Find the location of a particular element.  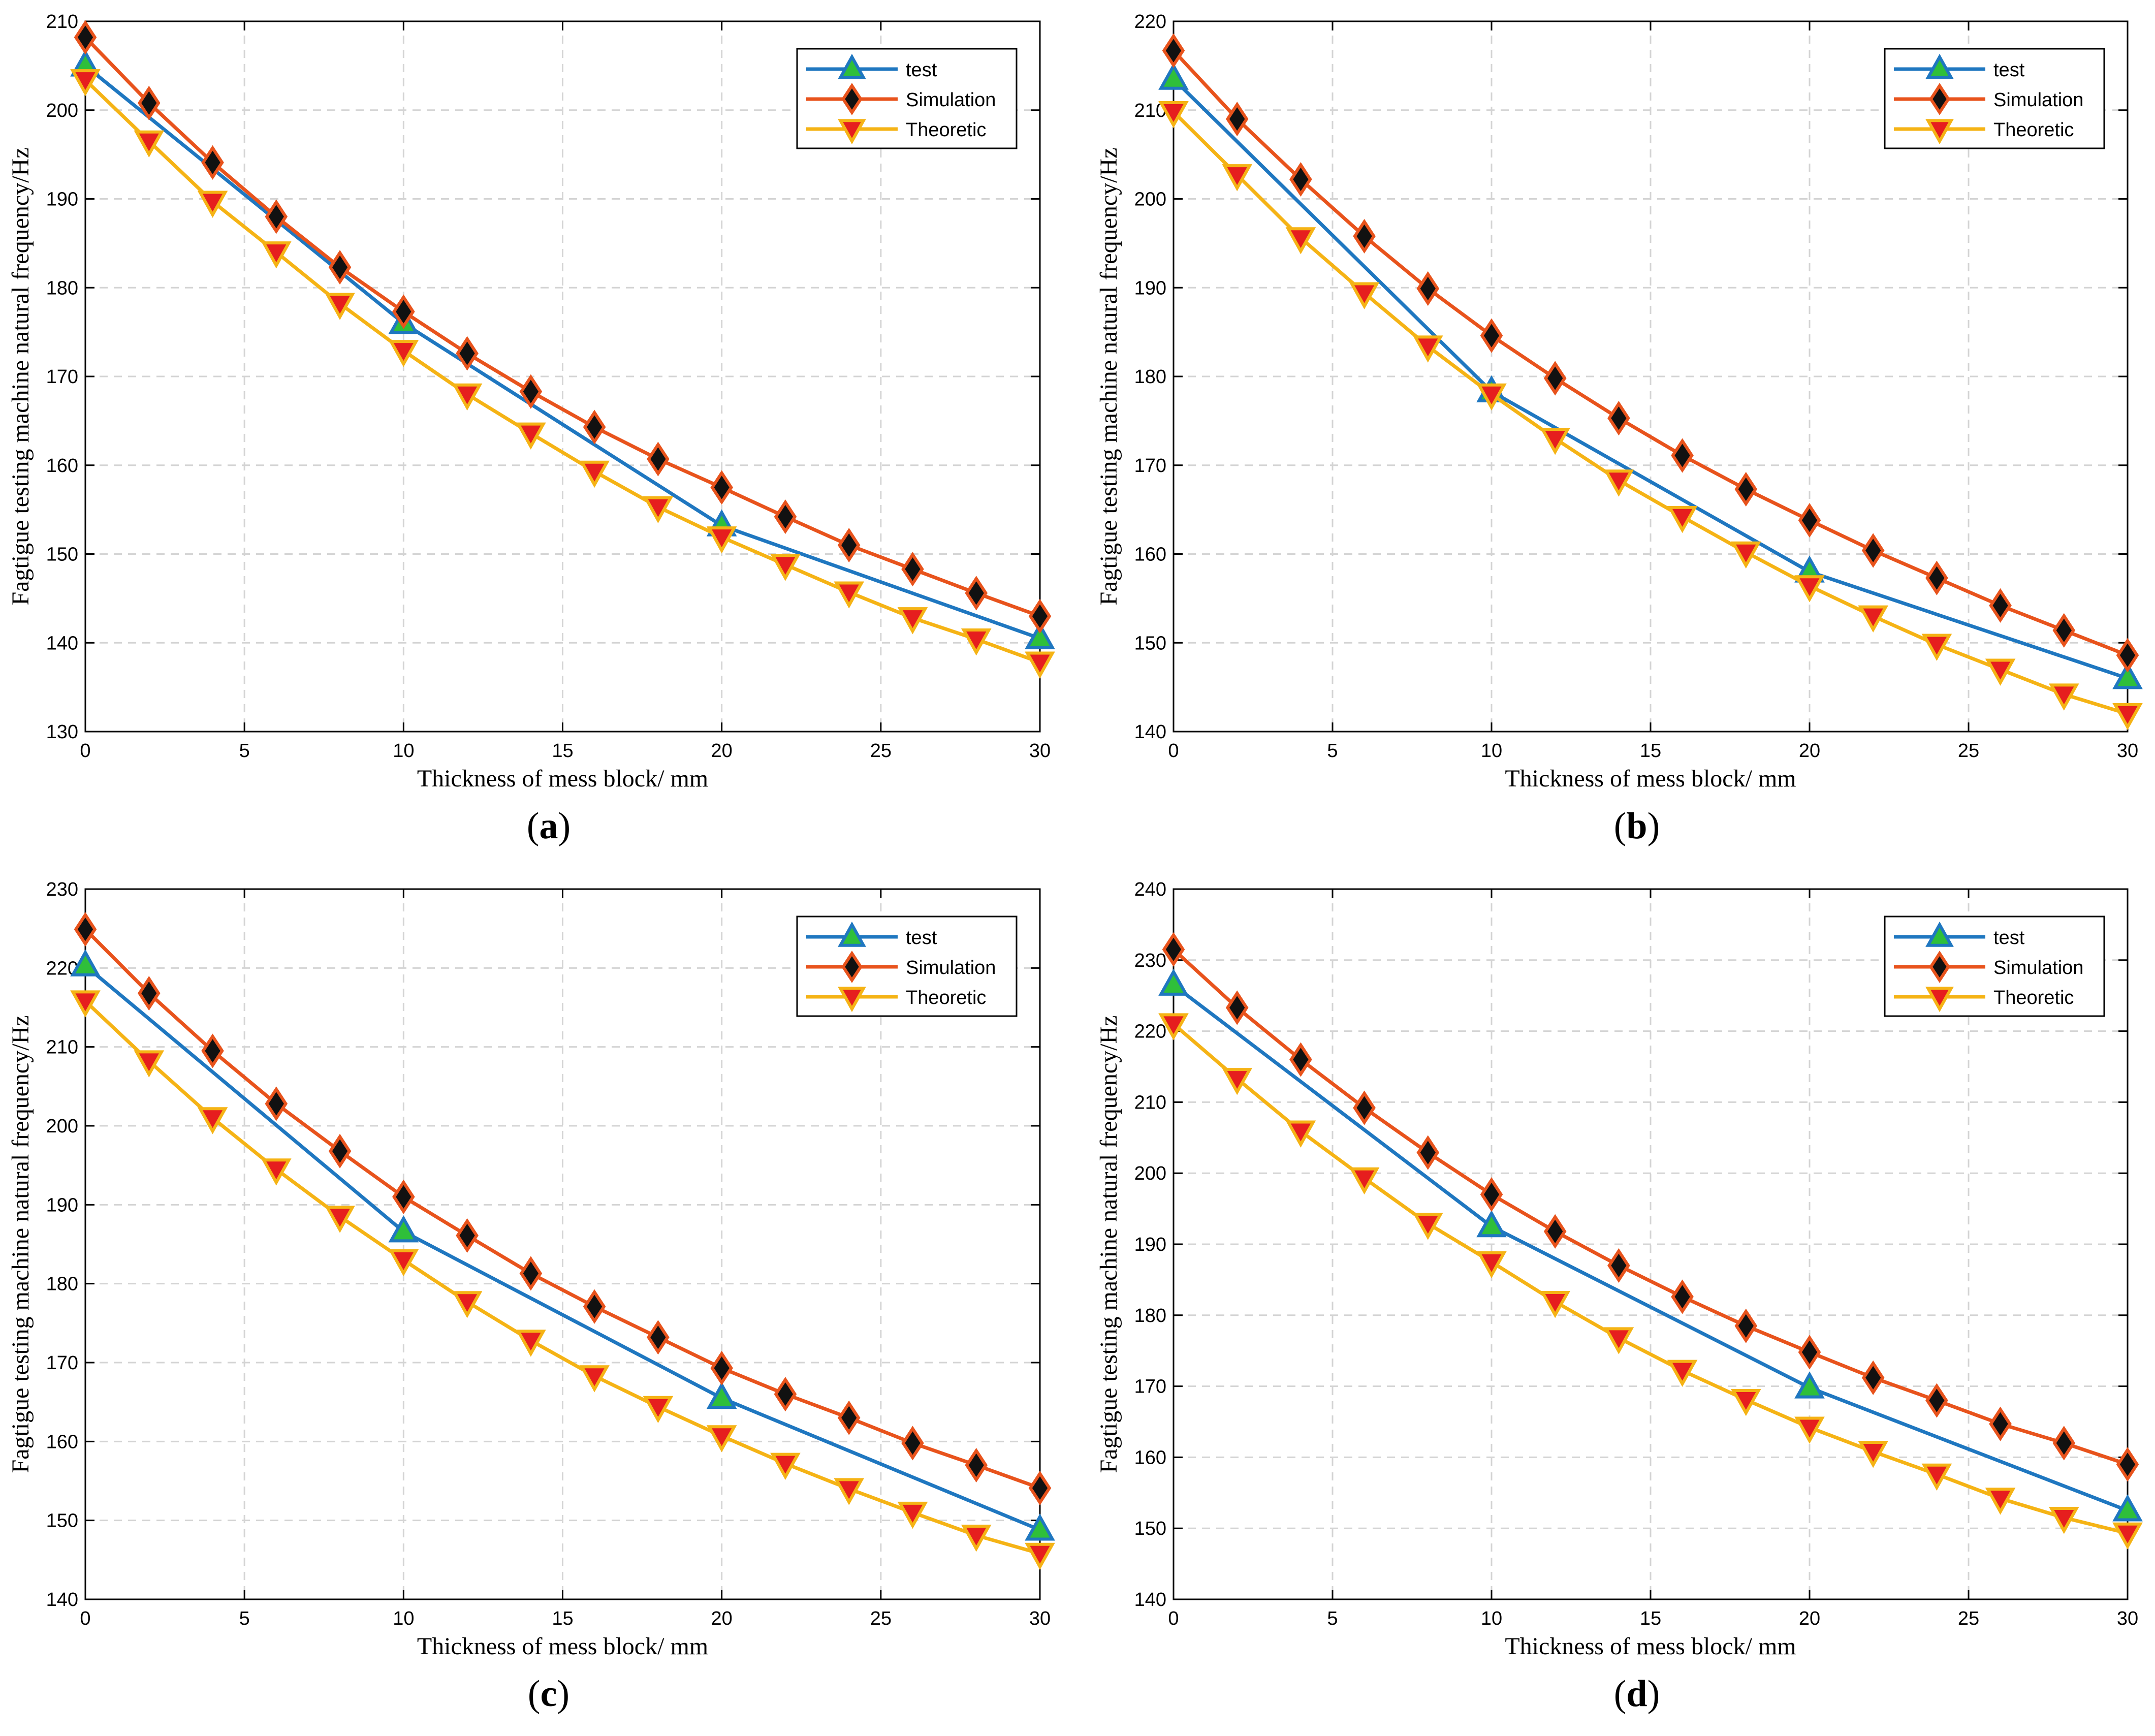

y-tick-label: 140 is located at coordinates (1150, 1600).